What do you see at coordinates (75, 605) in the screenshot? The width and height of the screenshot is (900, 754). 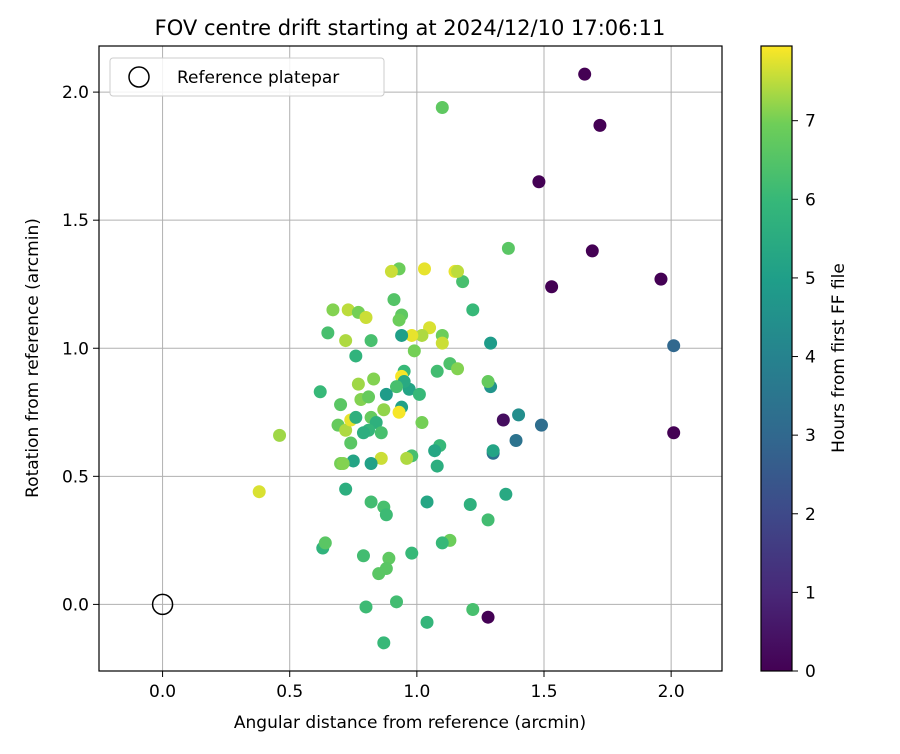 I see `y-tick-label: 0.0` at bounding box center [75, 605].